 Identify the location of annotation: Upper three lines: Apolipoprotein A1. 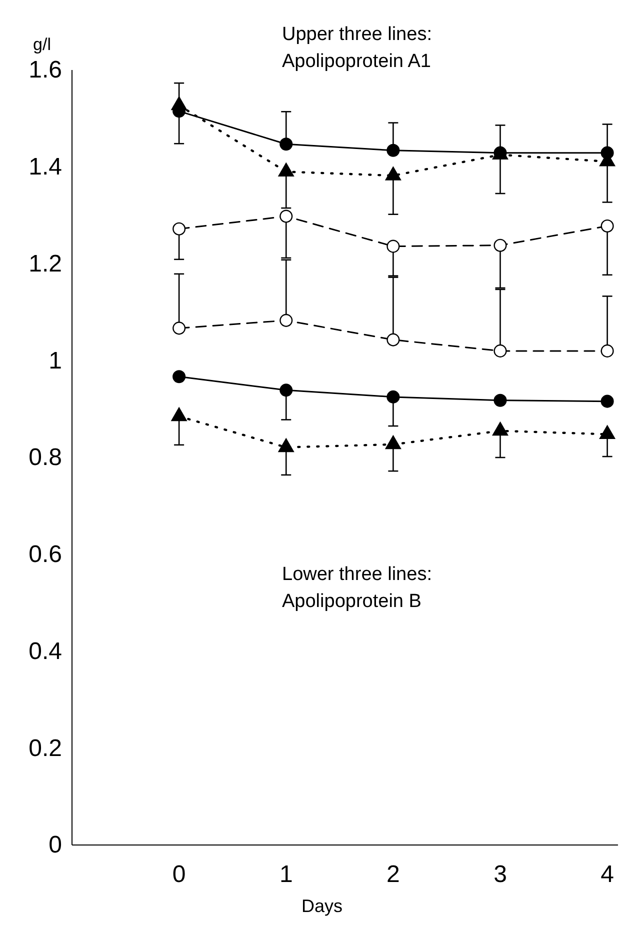
(357, 48).